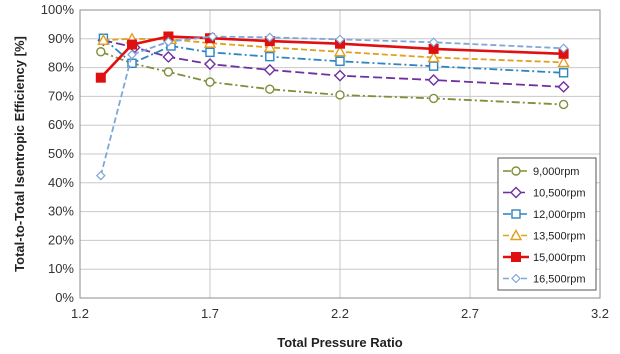 This screenshot has width=620, height=354. I want to click on legend-item: 9,000rpm, so click(541, 172).